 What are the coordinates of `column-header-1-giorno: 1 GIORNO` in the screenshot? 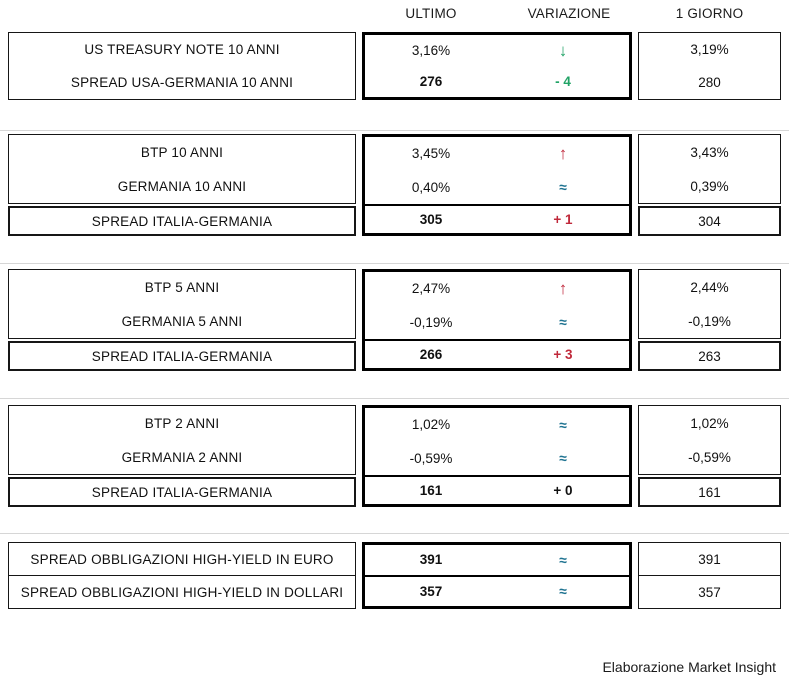 It's located at (709, 13).